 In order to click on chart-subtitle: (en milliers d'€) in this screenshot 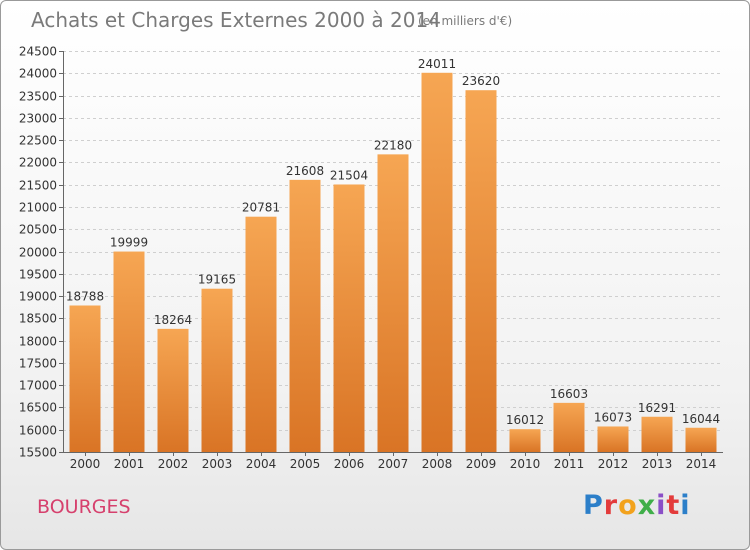, I will do `click(465, 21)`.